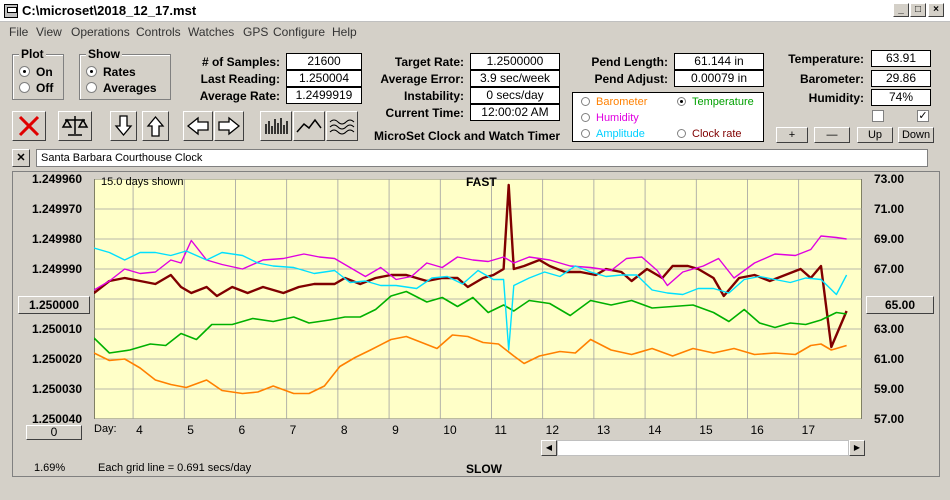 The width and height of the screenshot is (950, 500). I want to click on time-scrollbar: ◀ ▶, so click(703, 448).